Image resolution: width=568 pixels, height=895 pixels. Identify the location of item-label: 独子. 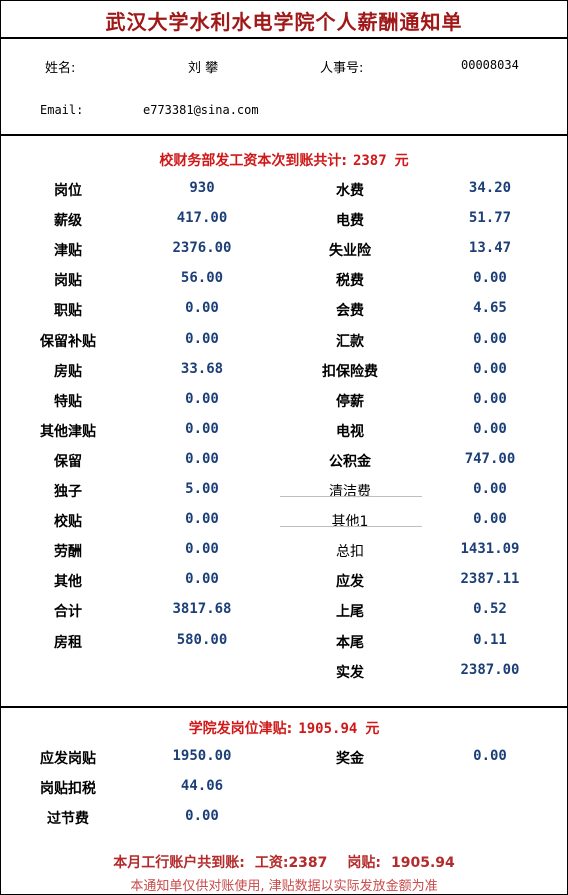
(68, 492).